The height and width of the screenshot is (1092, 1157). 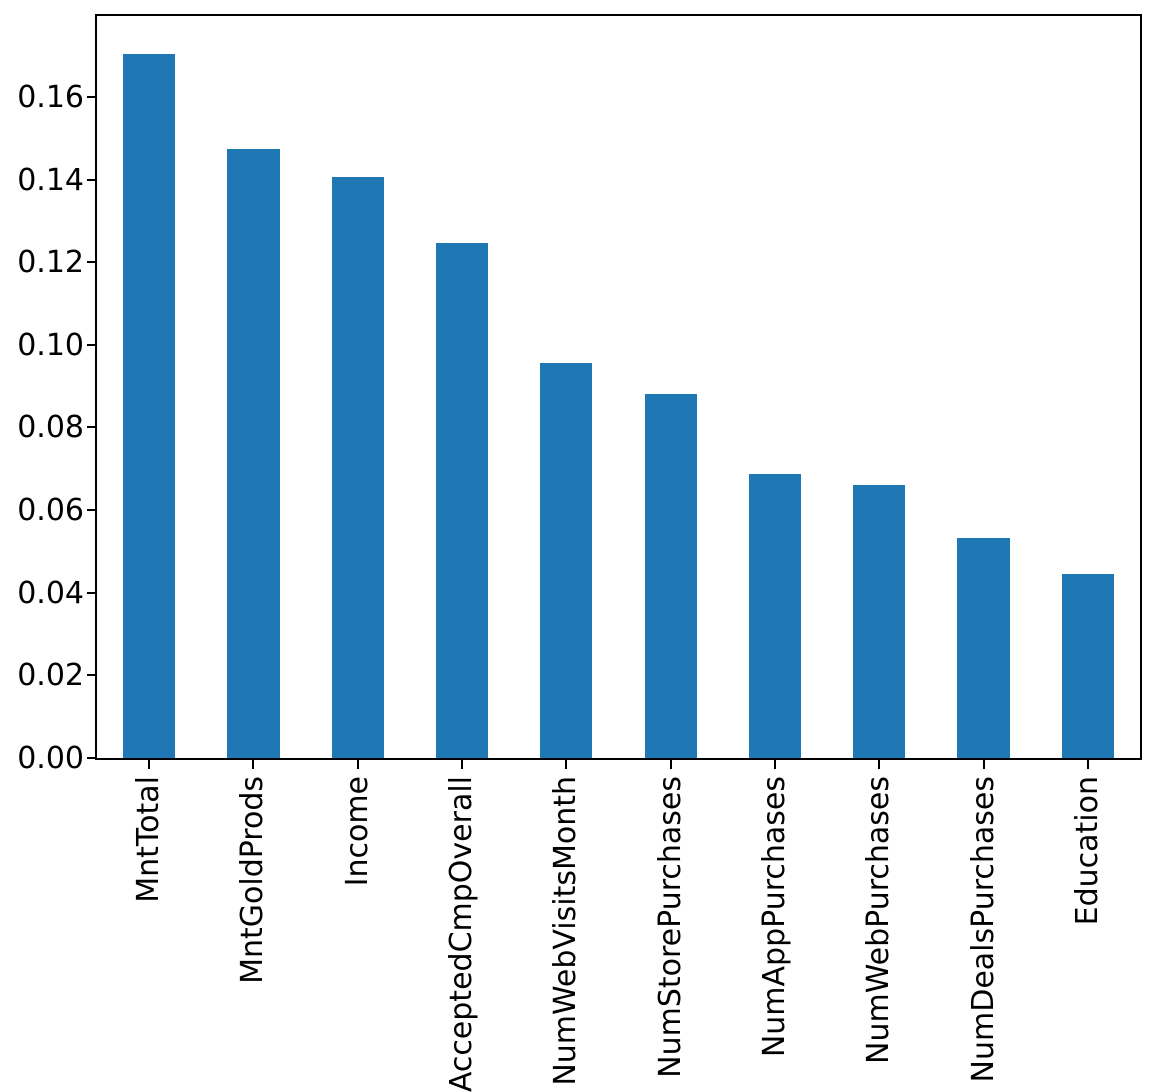 What do you see at coordinates (50, 345) in the screenshot?
I see `y-tick-label: 0.10` at bounding box center [50, 345].